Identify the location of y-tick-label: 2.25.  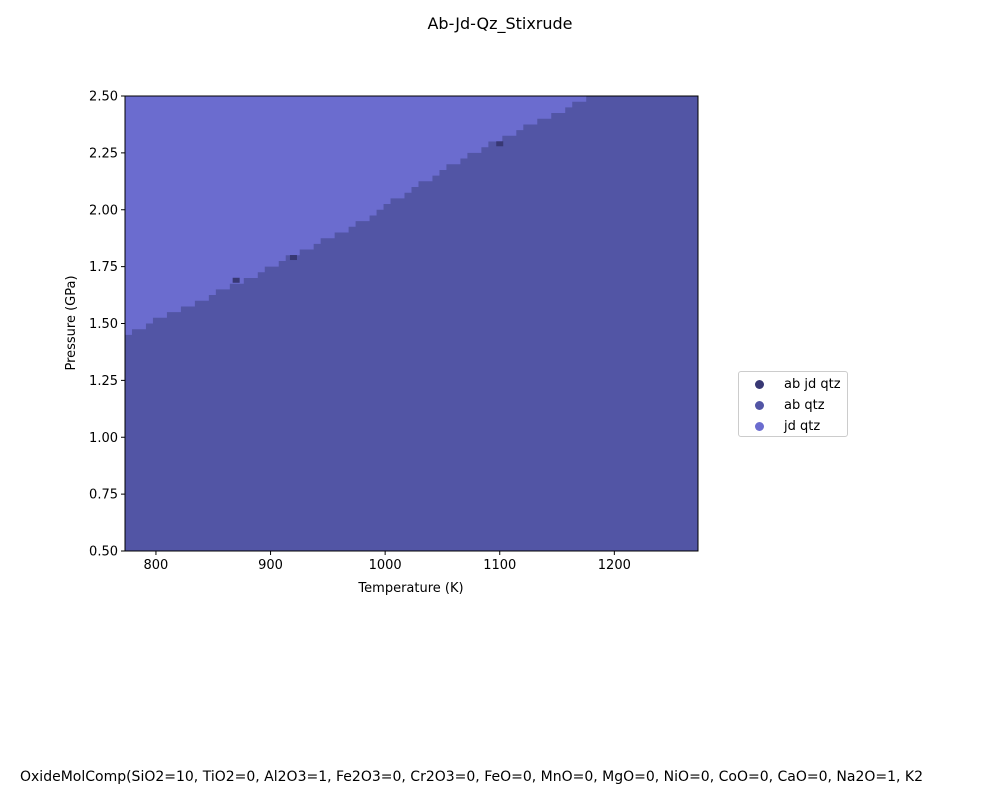
(103, 153).